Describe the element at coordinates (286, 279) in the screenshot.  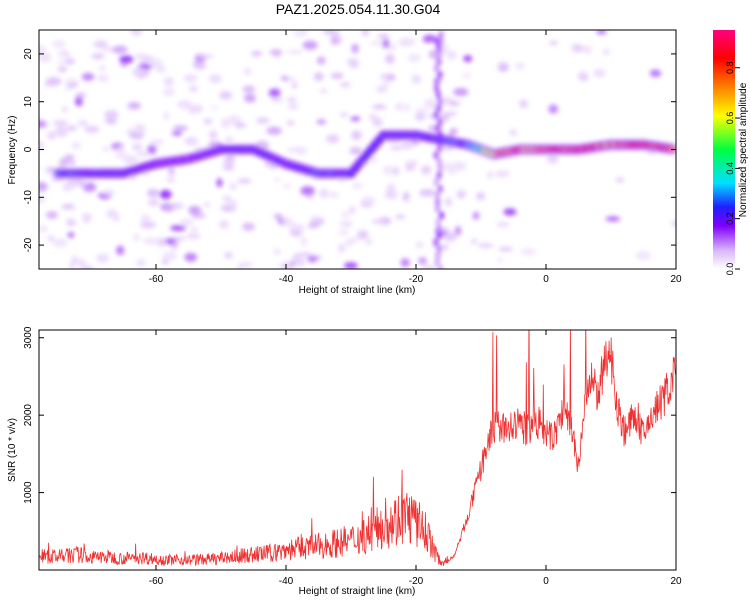
I see `x-tick-label: -40` at that location.